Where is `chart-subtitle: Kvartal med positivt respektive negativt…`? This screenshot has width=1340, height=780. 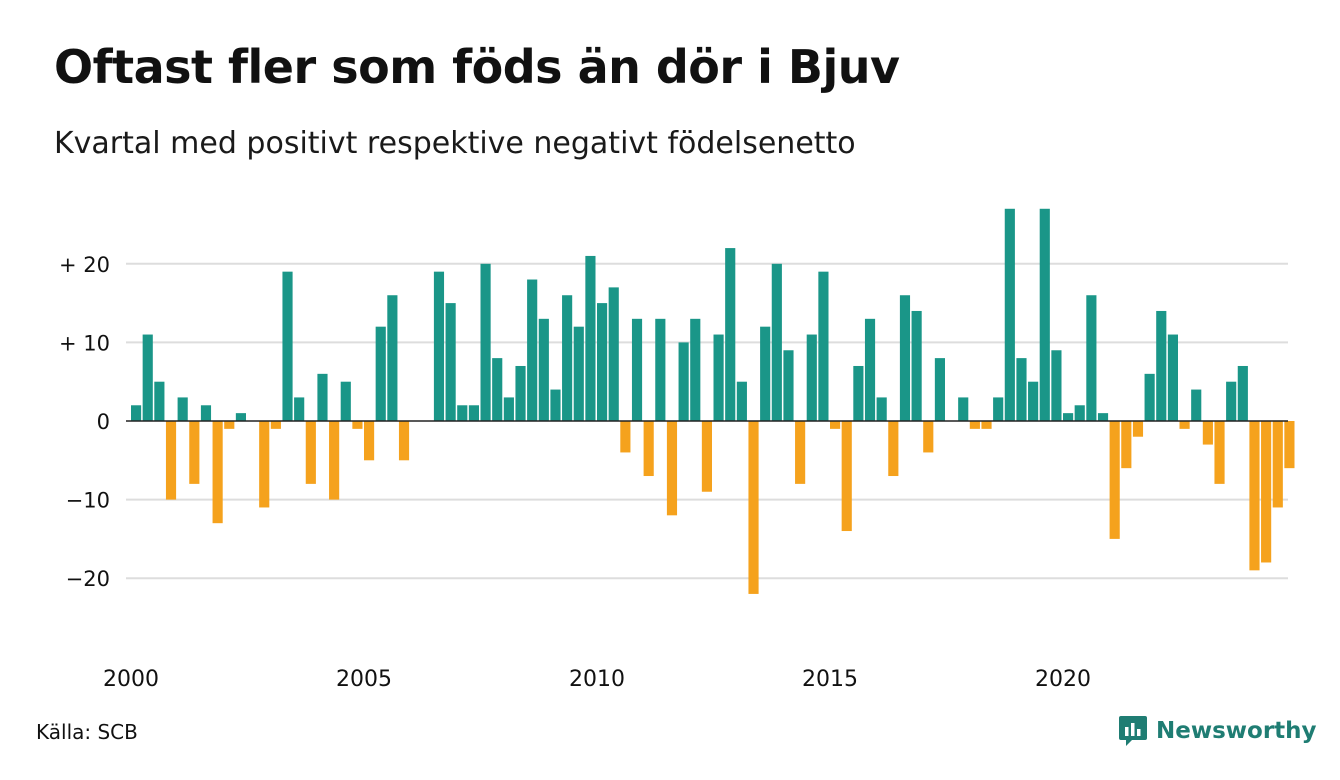 chart-subtitle: Kvartal med positivt respektive negativt… is located at coordinates (455, 143).